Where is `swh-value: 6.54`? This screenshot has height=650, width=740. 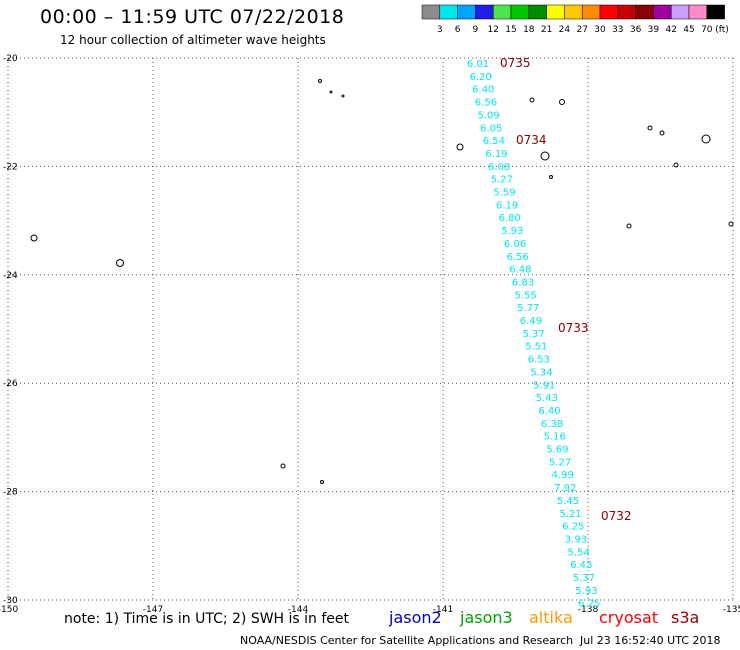 swh-value: 6.54 is located at coordinates (494, 141).